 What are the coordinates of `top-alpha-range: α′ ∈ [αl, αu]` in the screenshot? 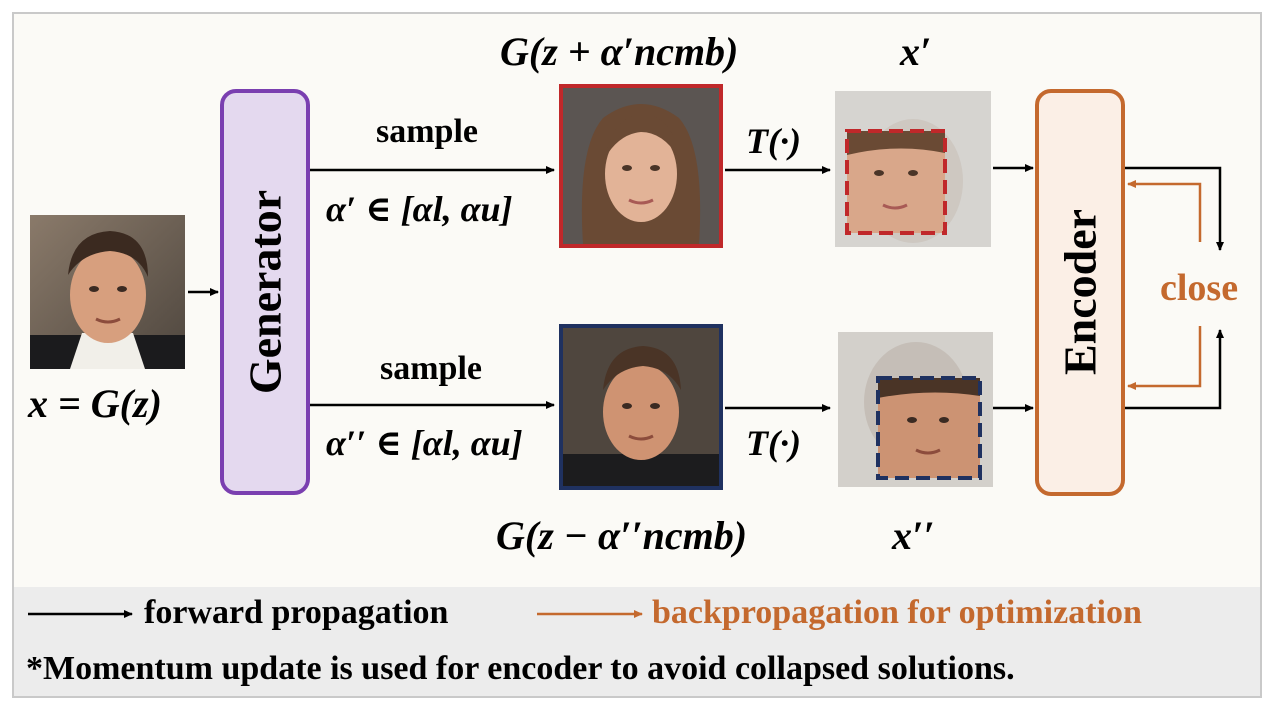 It's located at (419, 209).